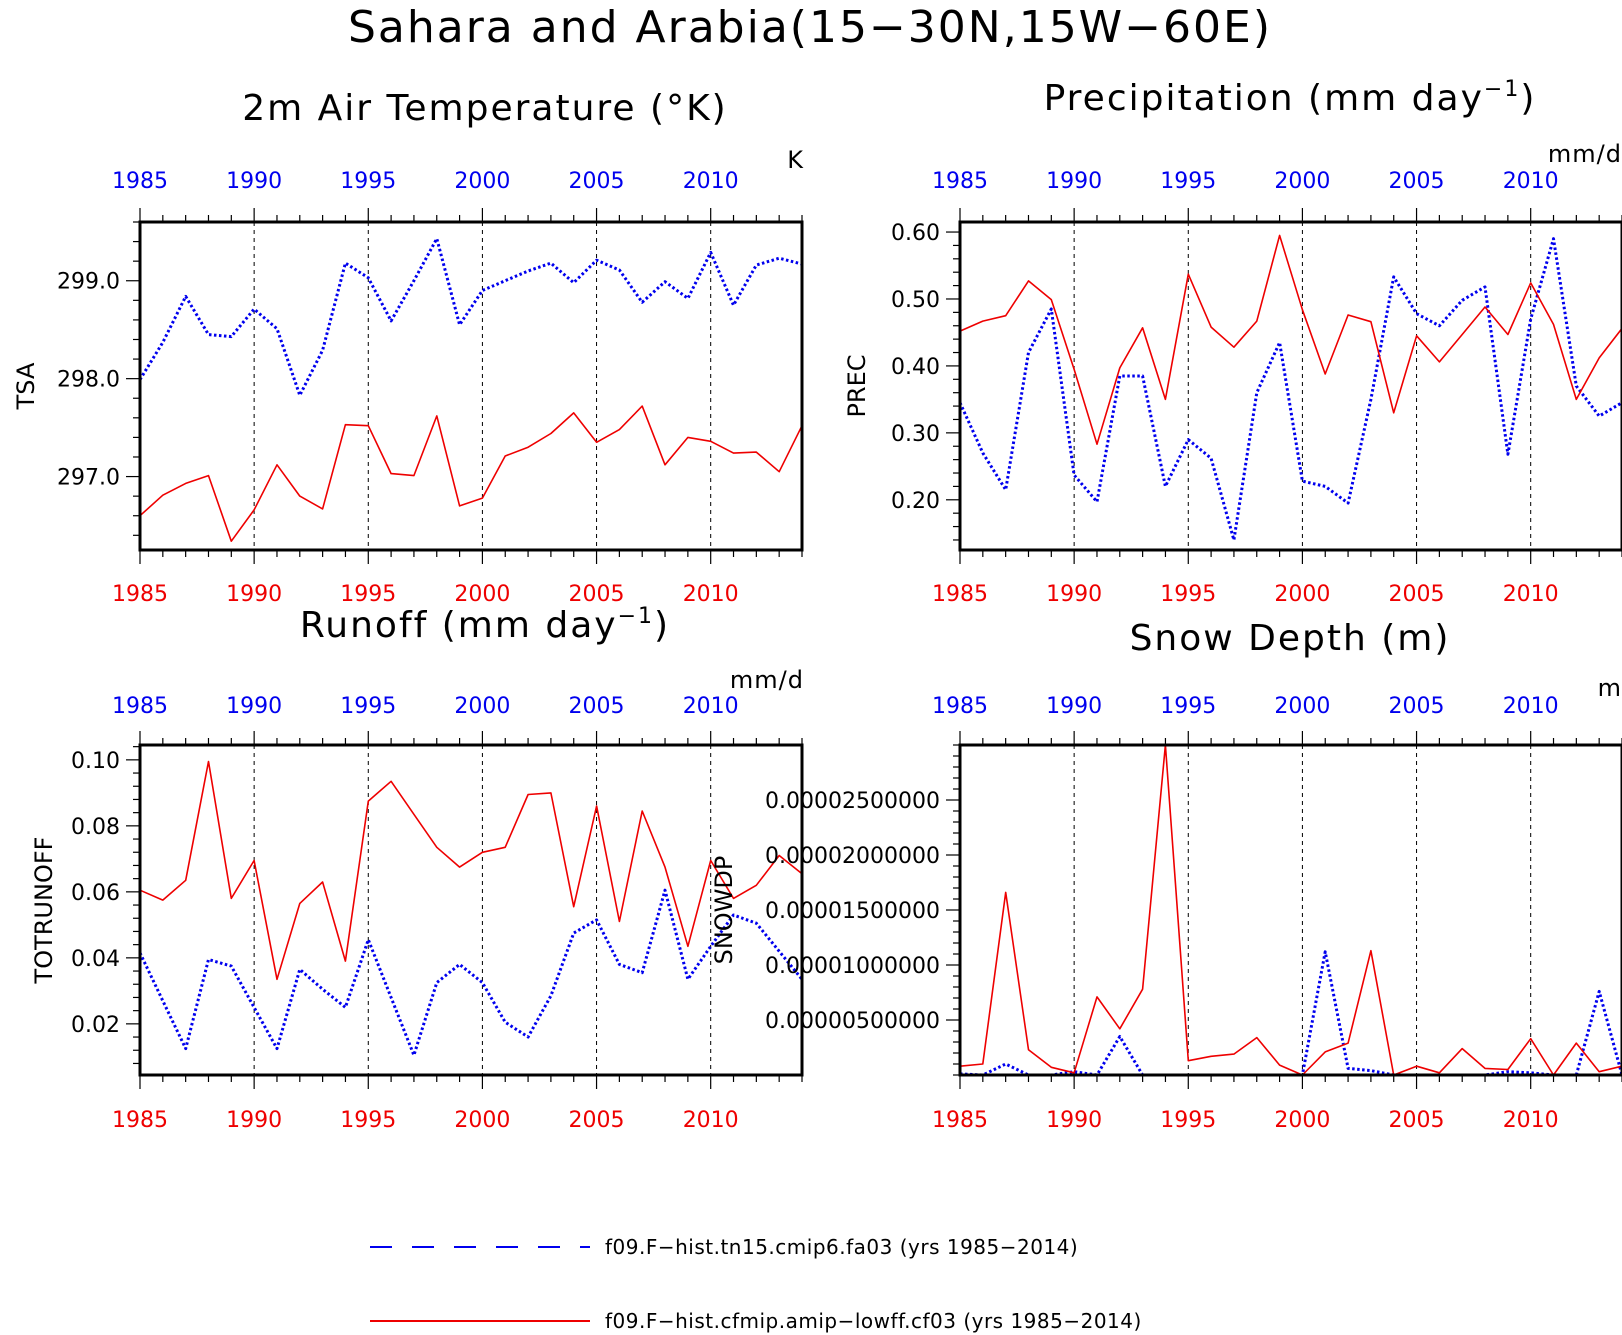 This screenshot has width=1622, height=1335. Describe the element at coordinates (915, 501) in the screenshot. I see `y-tick-label: 0.20` at that location.